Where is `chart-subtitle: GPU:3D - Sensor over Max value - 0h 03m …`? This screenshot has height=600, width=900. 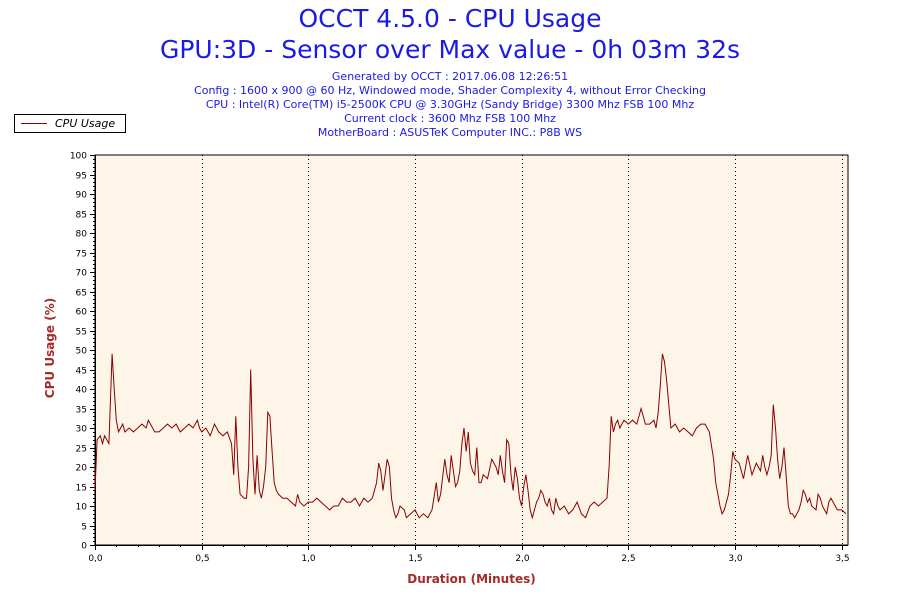 chart-subtitle: GPU:3D - Sensor over Max value - 0h 03m … is located at coordinates (450, 49).